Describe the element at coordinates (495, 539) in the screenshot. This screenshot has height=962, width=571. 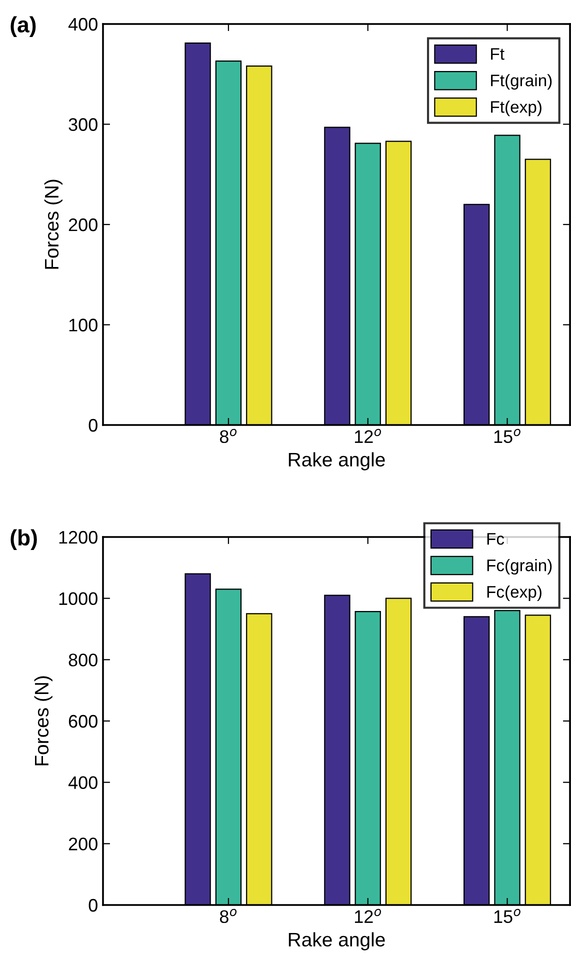
I see `legend-label: Fc` at that location.